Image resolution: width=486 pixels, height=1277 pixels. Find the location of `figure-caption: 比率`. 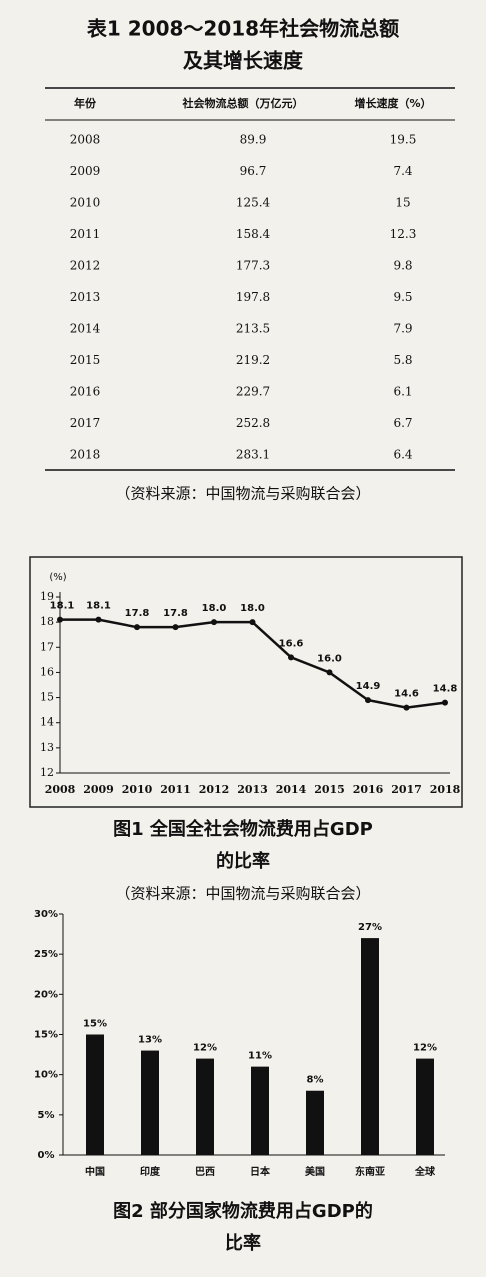

figure-caption: 比率 is located at coordinates (243, 1243).